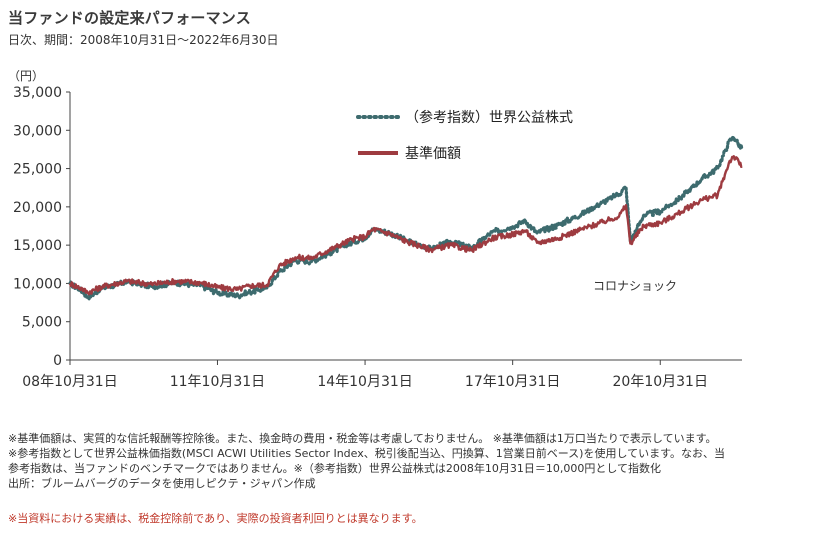 The image size is (815, 535). I want to click on x-tick-label: 11年10月31日, so click(217, 382).